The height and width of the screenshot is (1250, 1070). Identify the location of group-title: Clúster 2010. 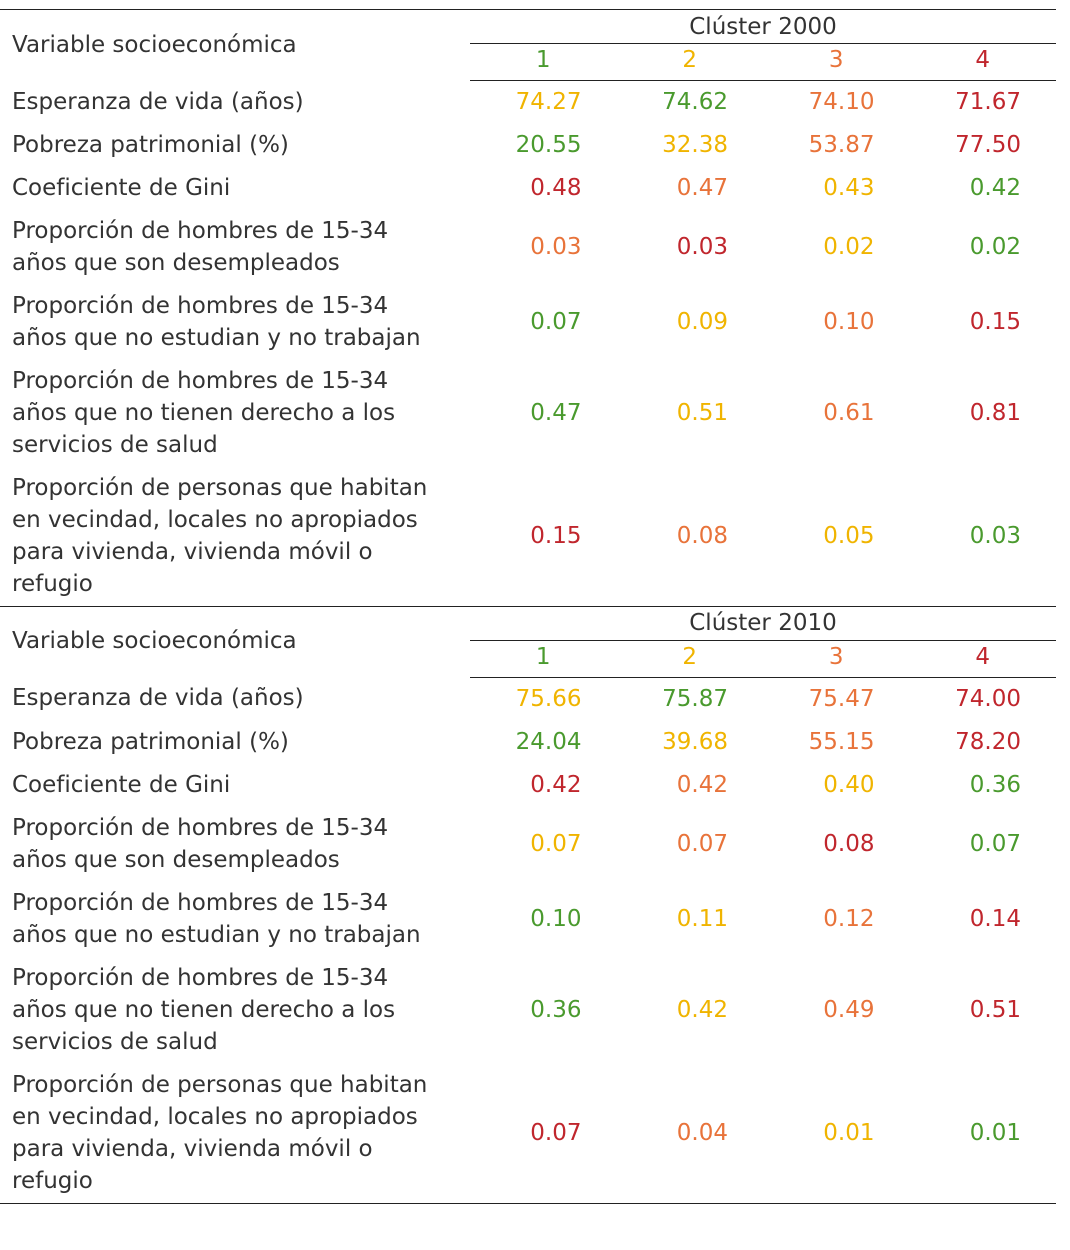
(763, 623).